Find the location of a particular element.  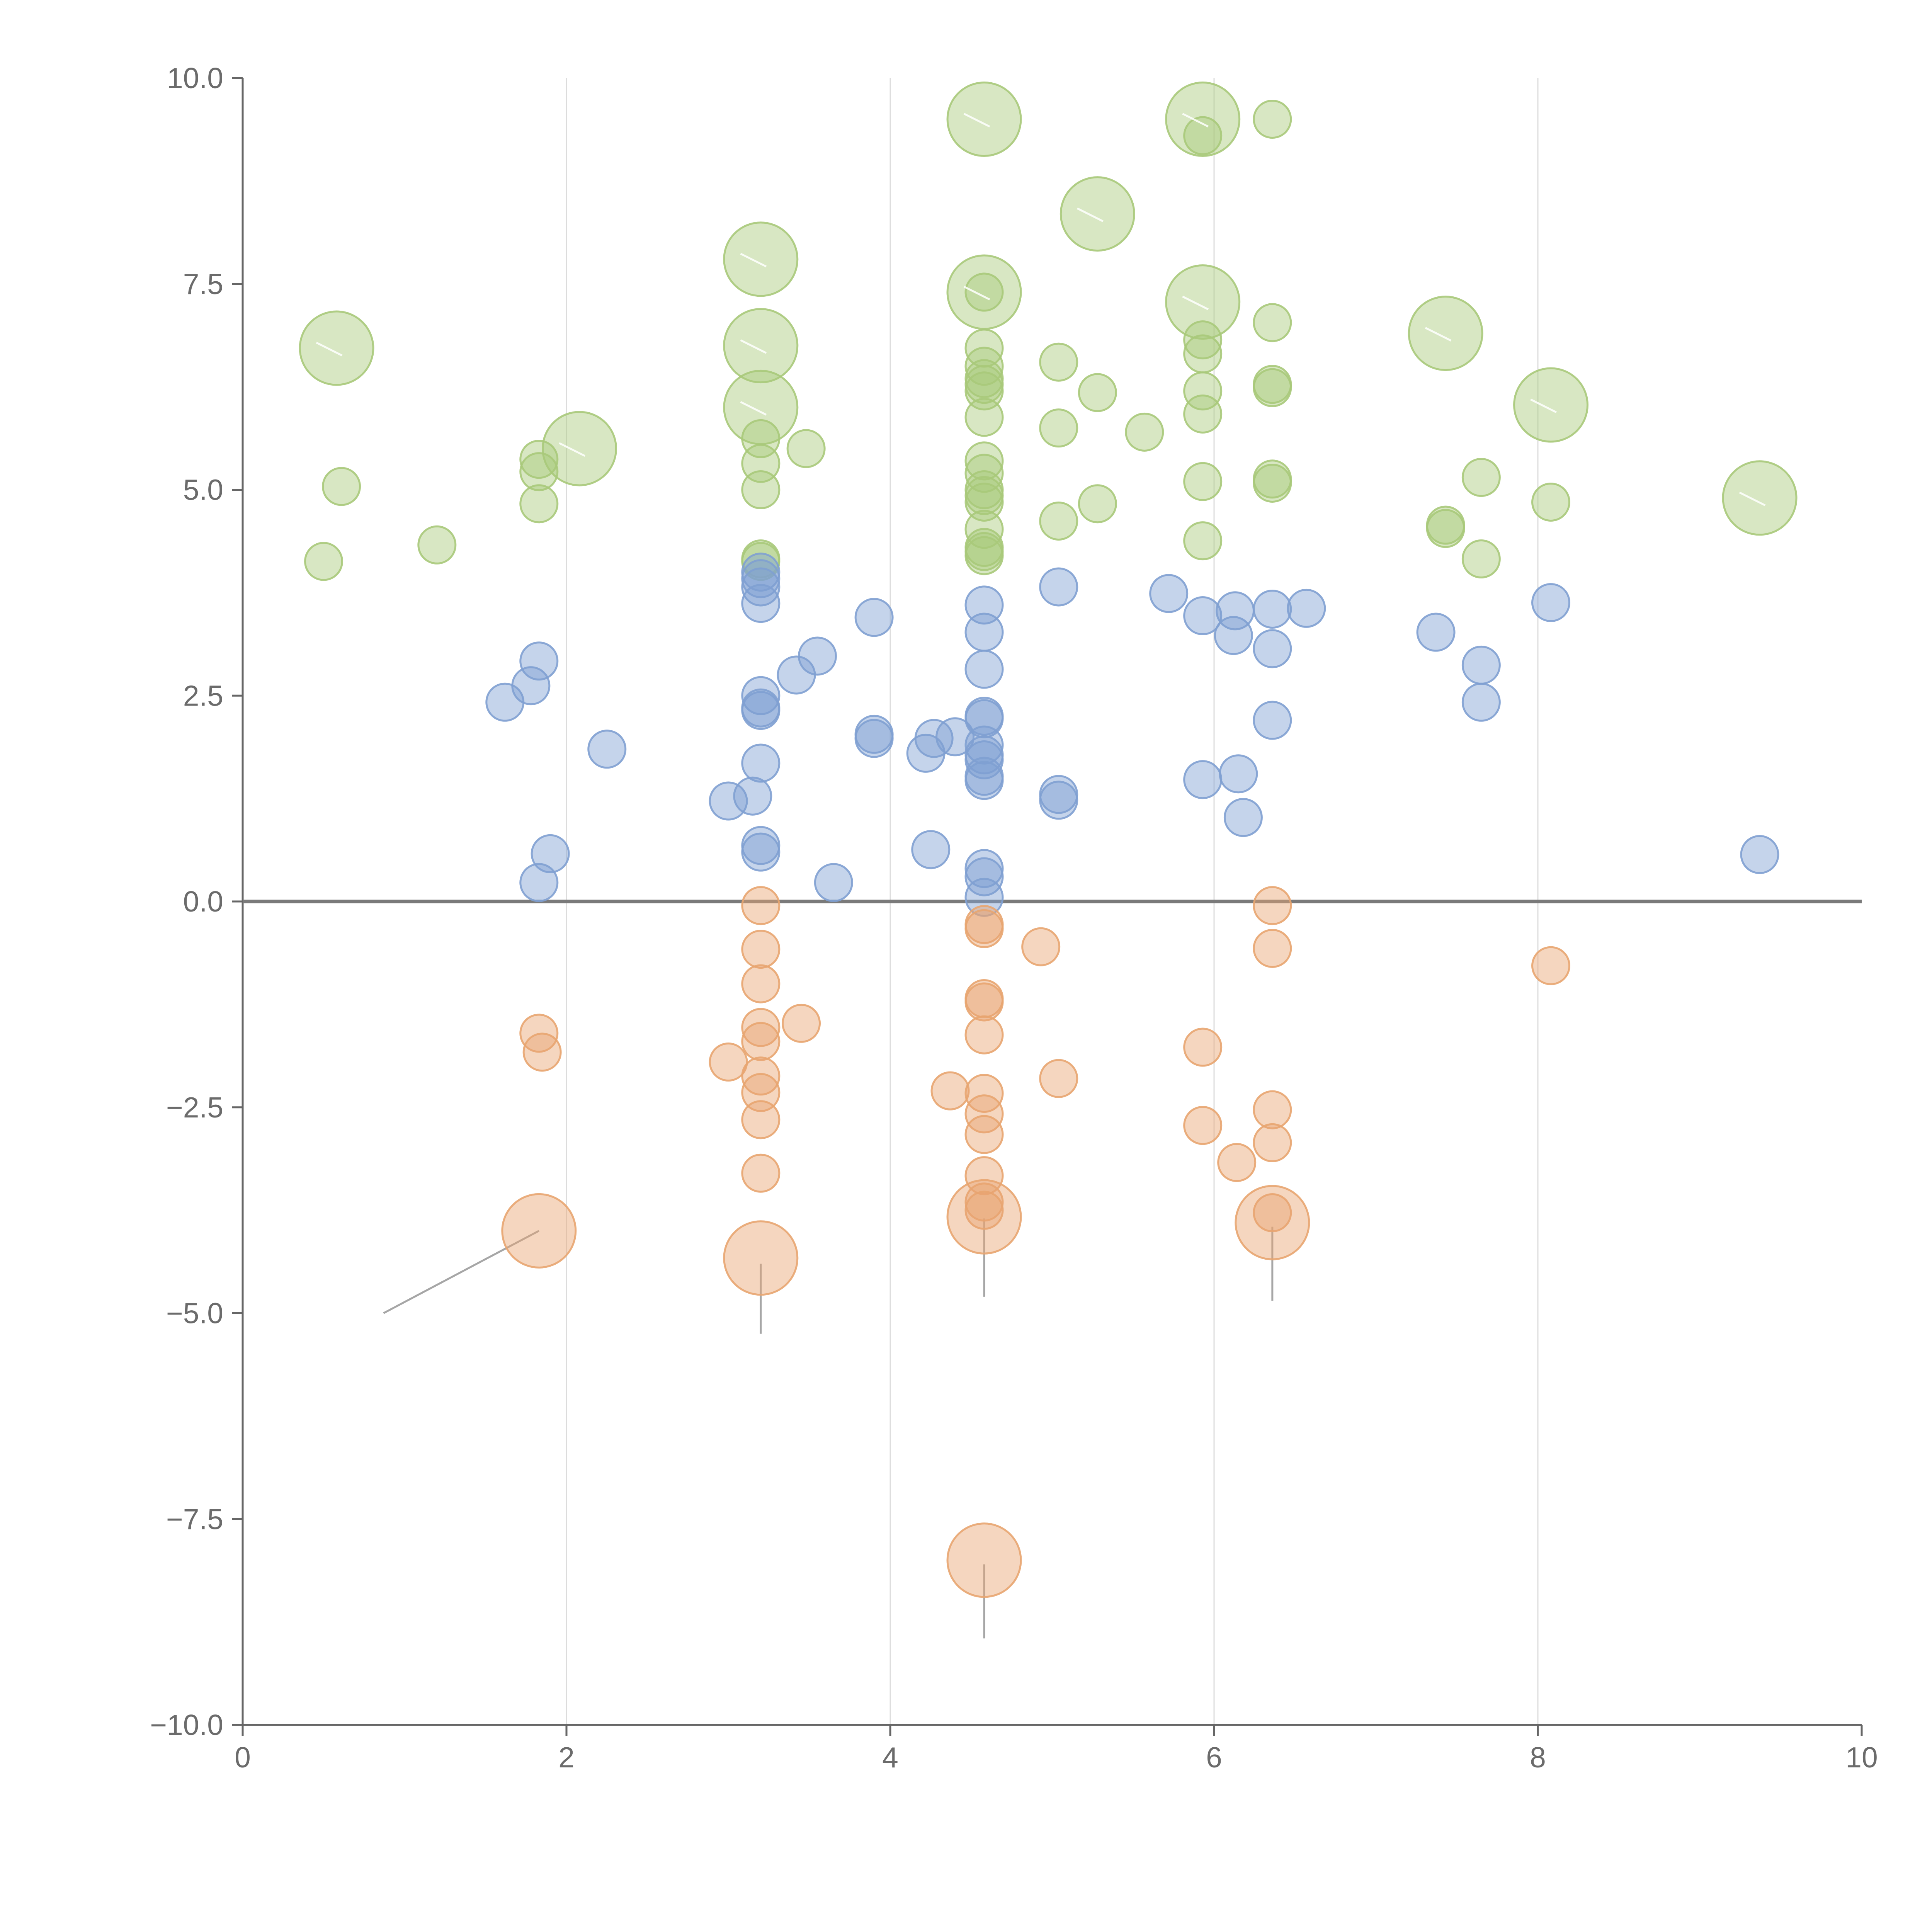

y-tick-label: 10.0 is located at coordinates (195, 78).